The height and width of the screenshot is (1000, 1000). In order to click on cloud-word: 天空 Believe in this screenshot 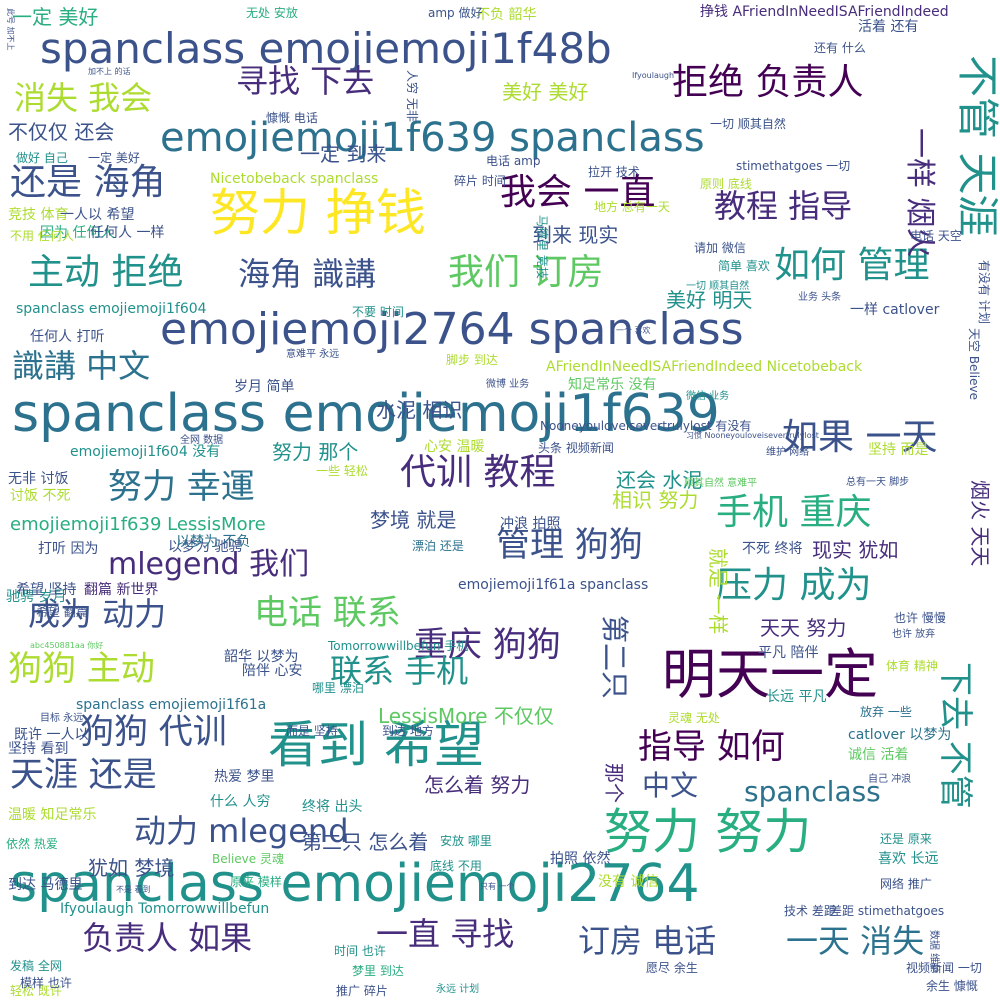, I will do `click(974, 364)`.